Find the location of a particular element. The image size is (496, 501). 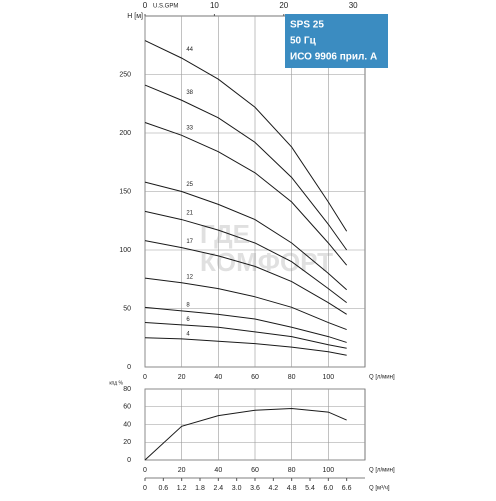

info-text: SPS 25 is located at coordinates (307, 25).